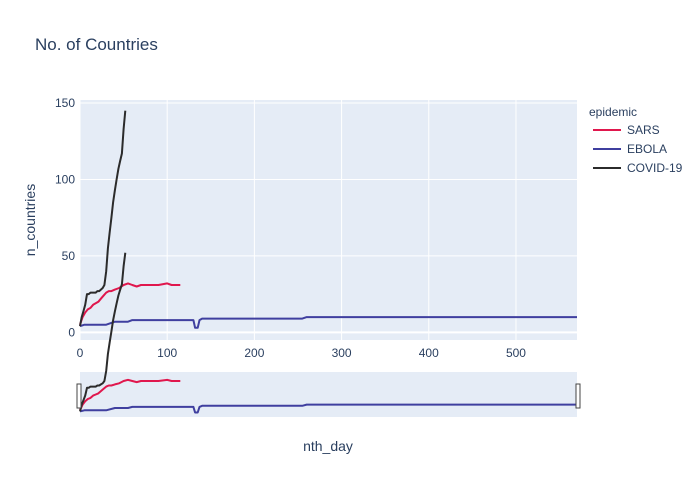 The width and height of the screenshot is (700, 500). What do you see at coordinates (30, 220) in the screenshot?
I see `y-axis-title: n_countries` at bounding box center [30, 220].